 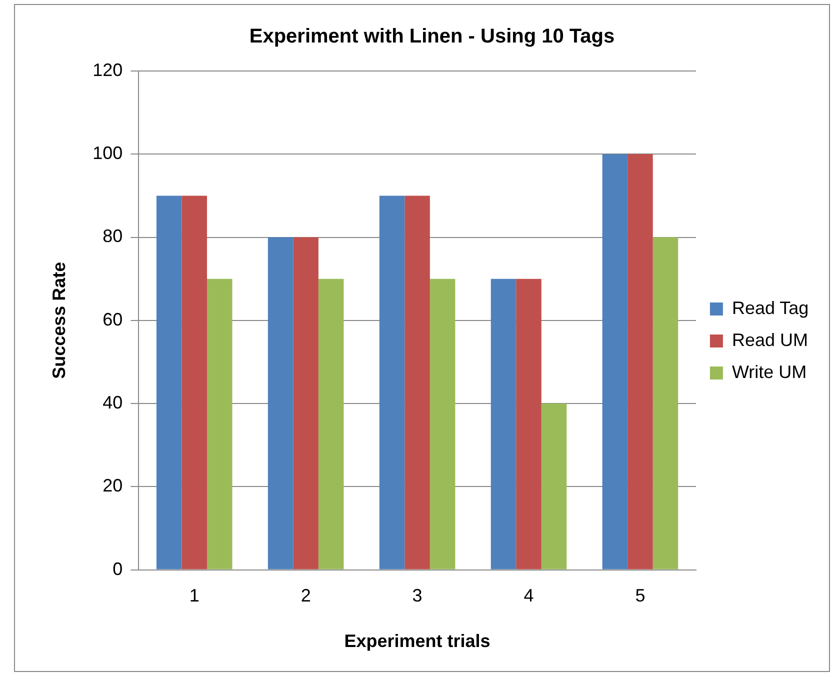 I want to click on y-axis-title: Success Rate, so click(x=58, y=320).